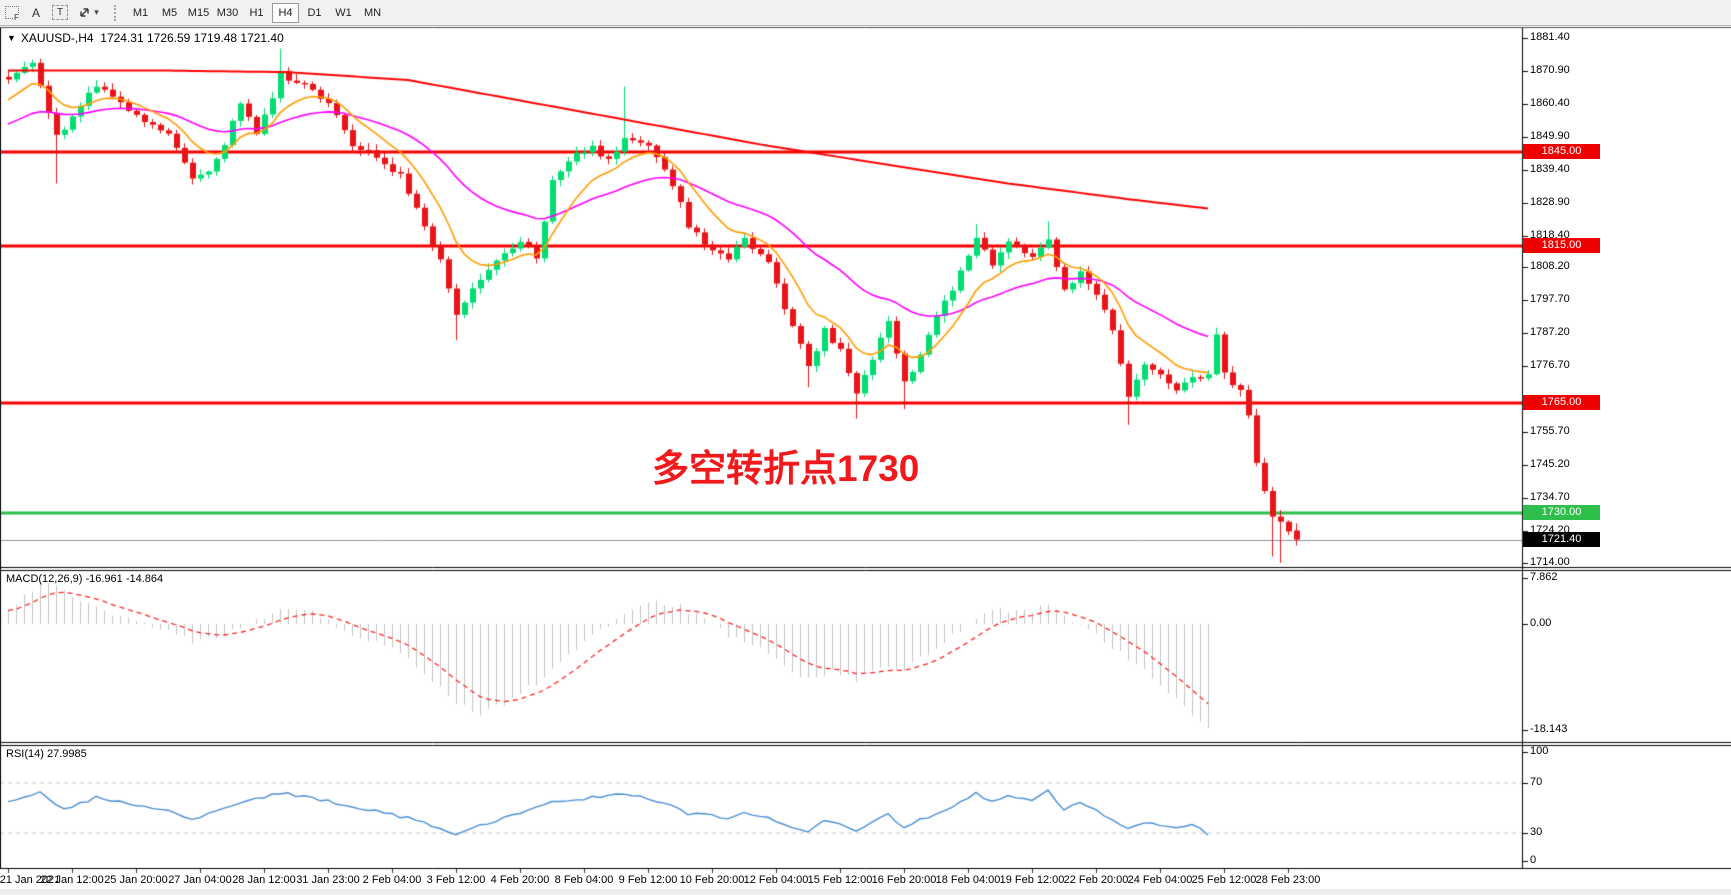 This screenshot has width=1731, height=895. What do you see at coordinates (865, 13) in the screenshot?
I see `toolbar: F A T ▾ M1 M5 M15 M30 H1 H4 D1 W1` at bounding box center [865, 13].